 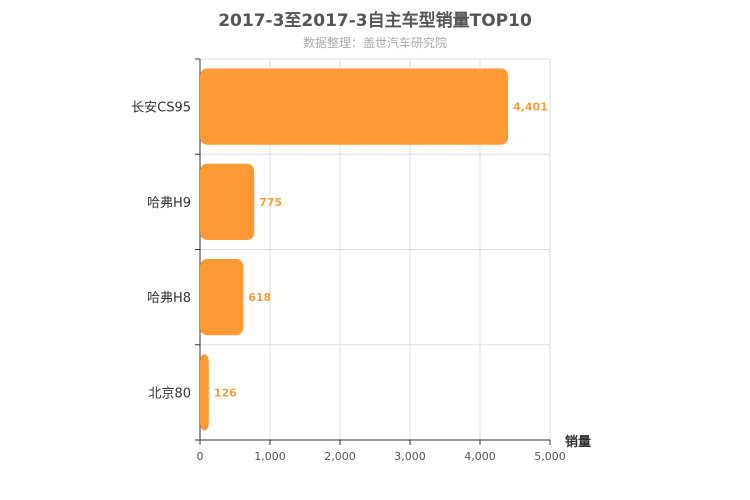 What do you see at coordinates (161, 108) in the screenshot?
I see `category-label: 长安CS95` at bounding box center [161, 108].